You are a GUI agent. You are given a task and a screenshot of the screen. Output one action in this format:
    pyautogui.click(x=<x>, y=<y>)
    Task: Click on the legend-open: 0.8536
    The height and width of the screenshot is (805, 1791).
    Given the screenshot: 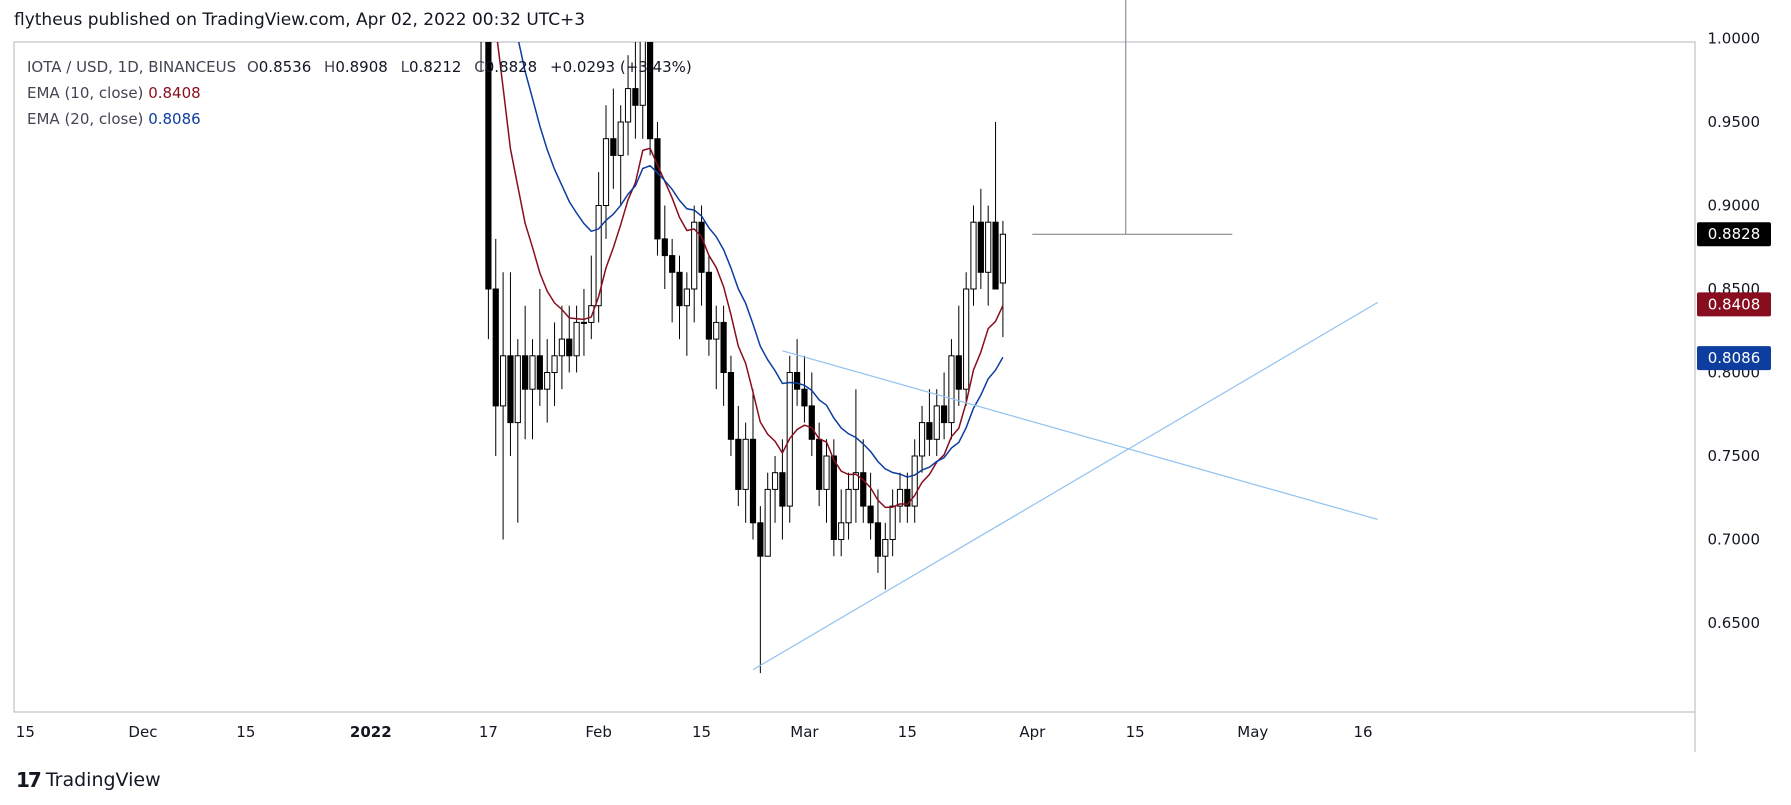 What is the action you would take?
    pyautogui.click(x=285, y=67)
    